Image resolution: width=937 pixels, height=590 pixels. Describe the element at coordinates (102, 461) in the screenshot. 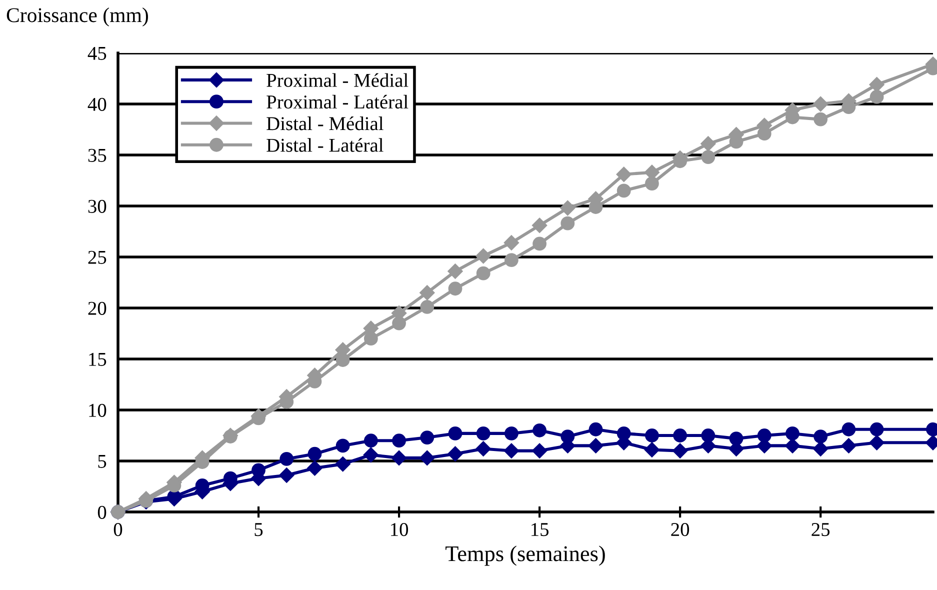

I see `y-tick-label: 5` at that location.